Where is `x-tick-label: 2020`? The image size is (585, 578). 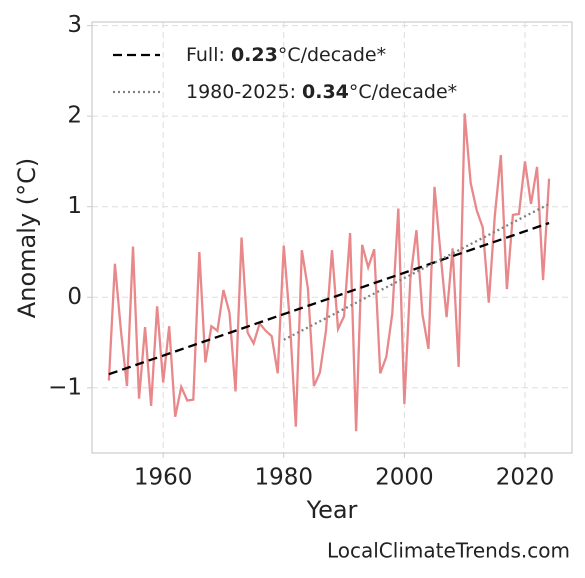
x-tick-label: 2020 is located at coordinates (525, 478).